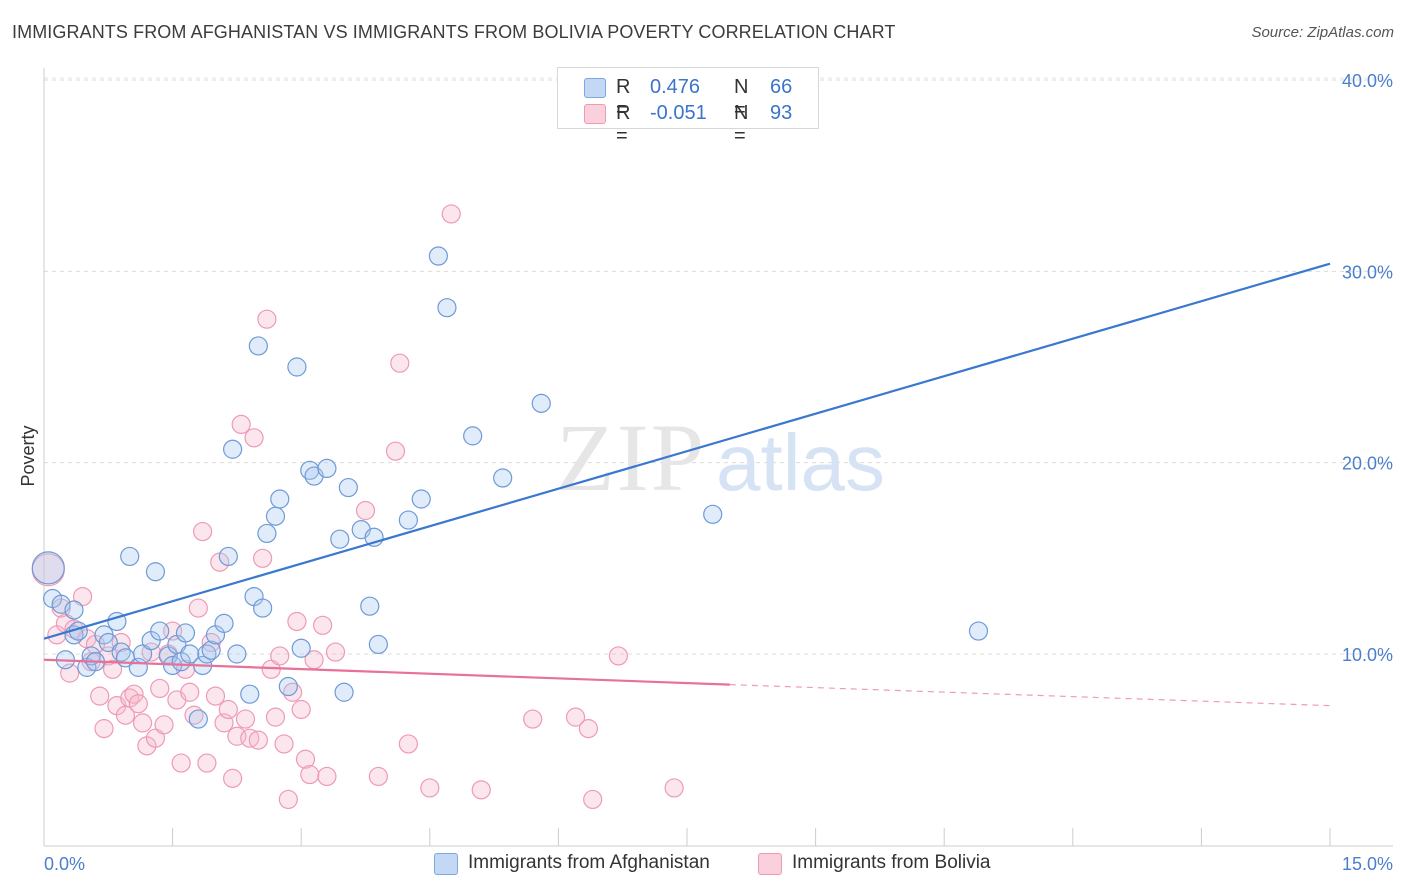 The width and height of the screenshot is (1406, 892). Describe the element at coordinates (678, 113) in the screenshot. I see `legend-r-value: -0.051` at that location.